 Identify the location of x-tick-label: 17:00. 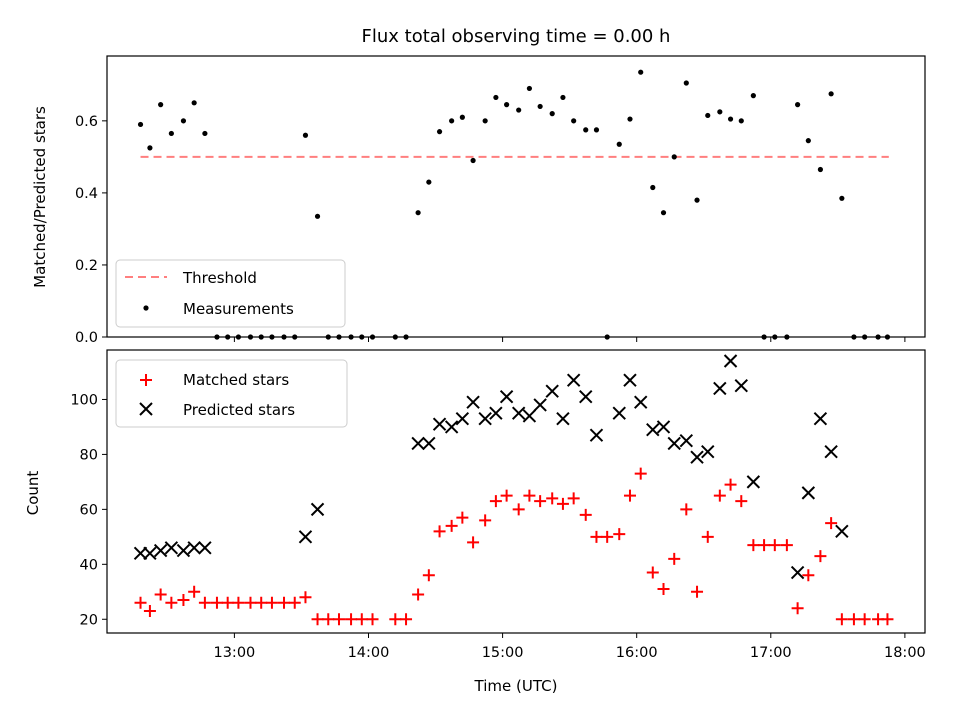
(771, 653).